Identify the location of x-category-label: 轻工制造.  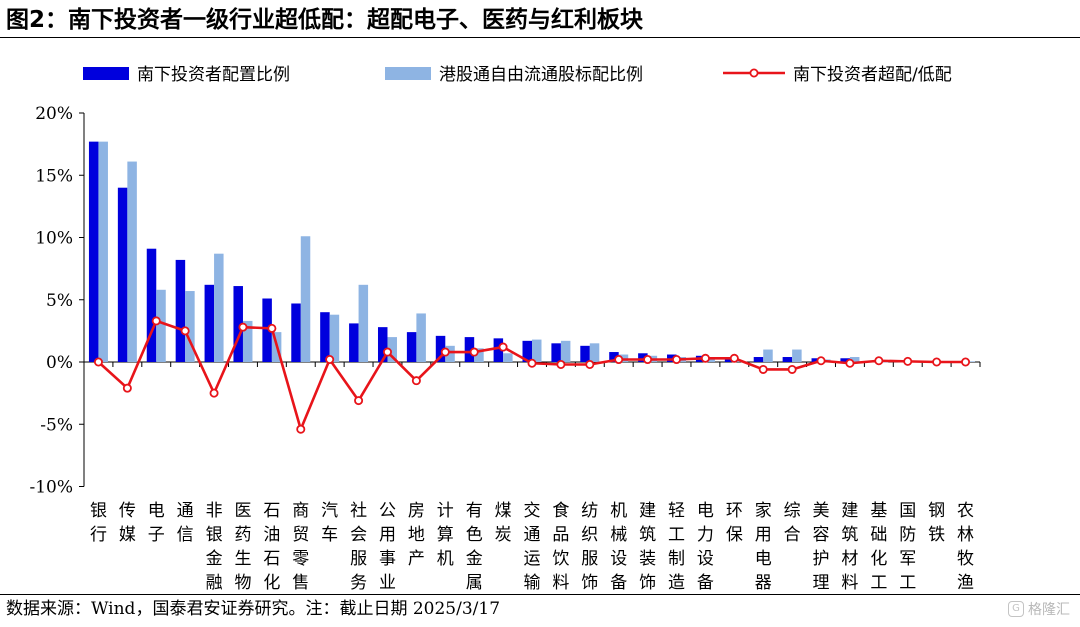
(676, 547).